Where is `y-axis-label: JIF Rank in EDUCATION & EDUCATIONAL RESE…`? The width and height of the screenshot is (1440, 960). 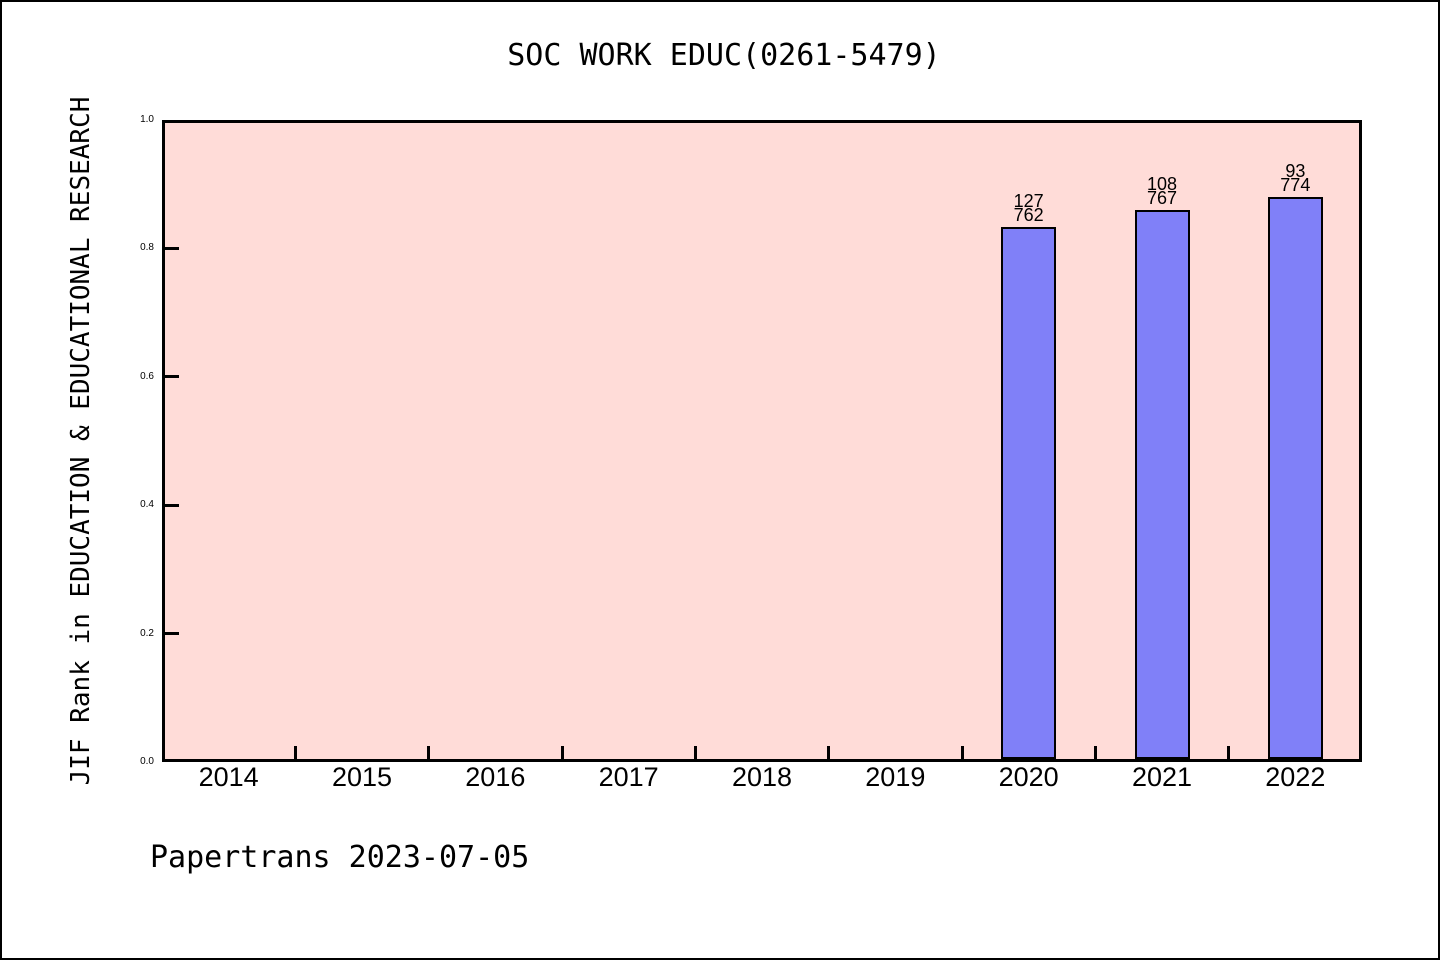
y-axis-label: JIF Rank in EDUCATION & EDUCATIONAL RESE… is located at coordinates (81, 441).